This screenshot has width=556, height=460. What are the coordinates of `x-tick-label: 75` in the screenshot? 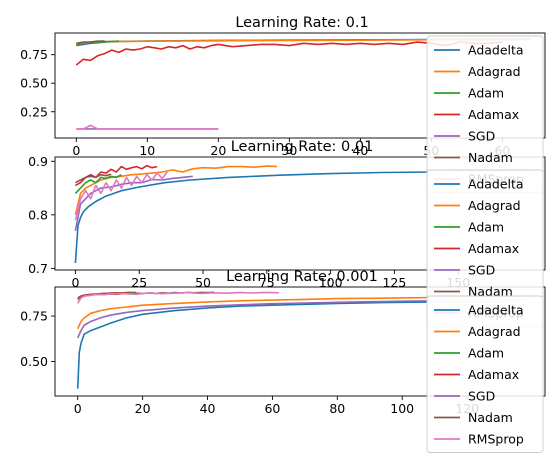 It's located at (267, 282).